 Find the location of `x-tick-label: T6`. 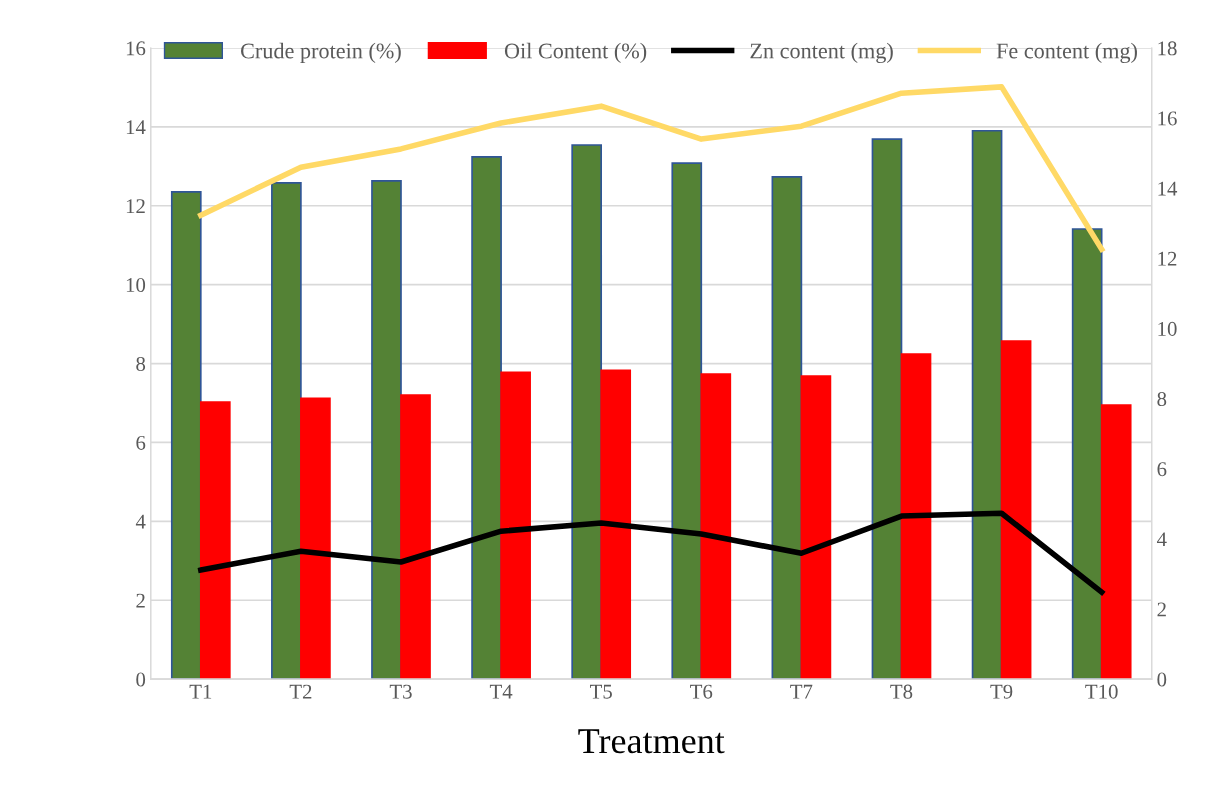

x-tick-label: T6 is located at coordinates (701, 691).